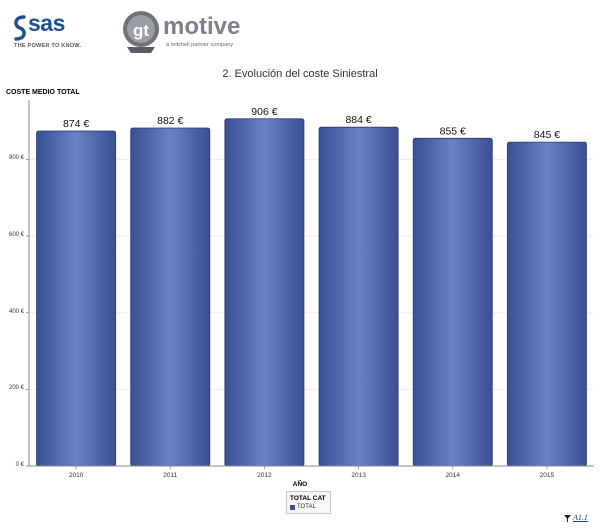 Image resolution: width=600 pixels, height=529 pixels. Describe the element at coordinates (200, 45) in the screenshot. I see `gt-tagline: a mitchell partner company` at that location.